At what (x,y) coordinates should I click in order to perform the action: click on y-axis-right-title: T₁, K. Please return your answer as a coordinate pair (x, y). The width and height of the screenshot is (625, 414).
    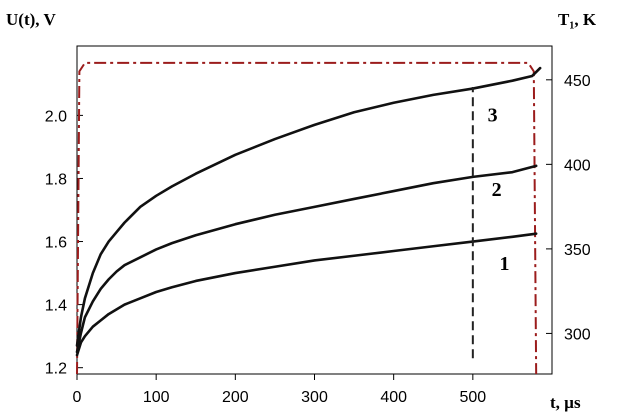
    Looking at the image, I should click on (577, 19).